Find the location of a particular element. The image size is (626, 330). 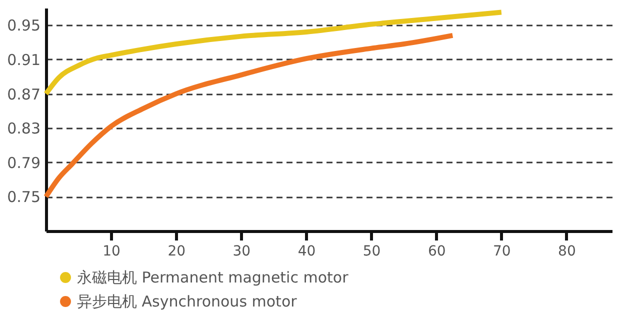

x-tick-label: 70 is located at coordinates (501, 252).